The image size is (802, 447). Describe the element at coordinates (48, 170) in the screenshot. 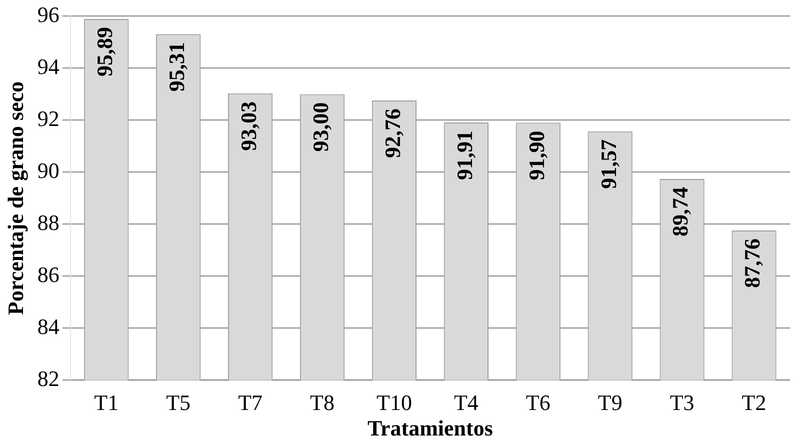

I see `y-tick-label: 90` at that location.